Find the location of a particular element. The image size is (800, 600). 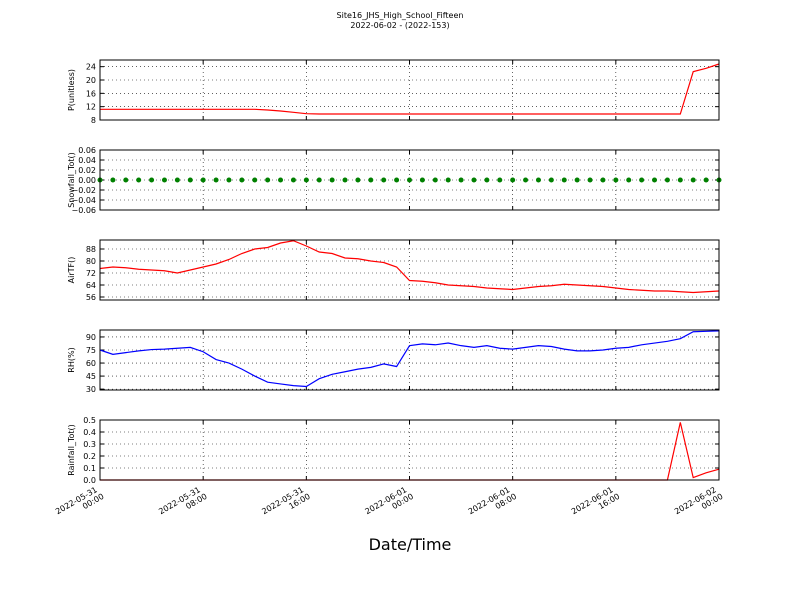

y-axis-label: RH(%) is located at coordinates (71, 359).